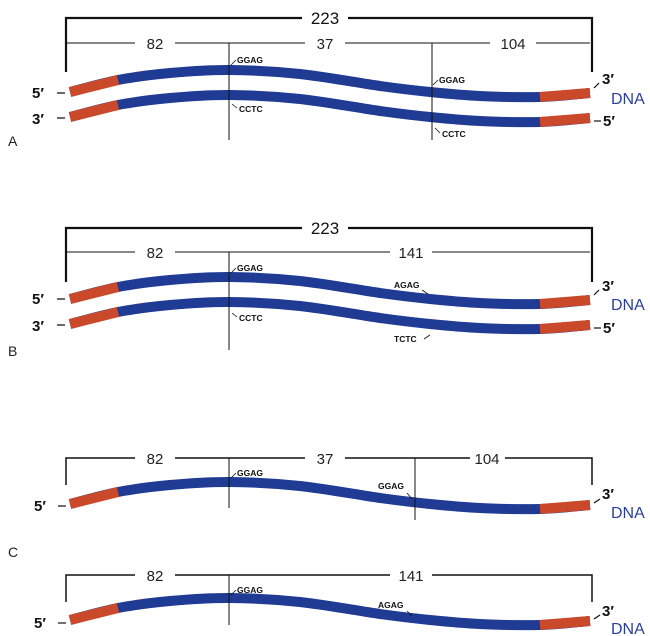  I want to click on panel-label: A, so click(13, 141).